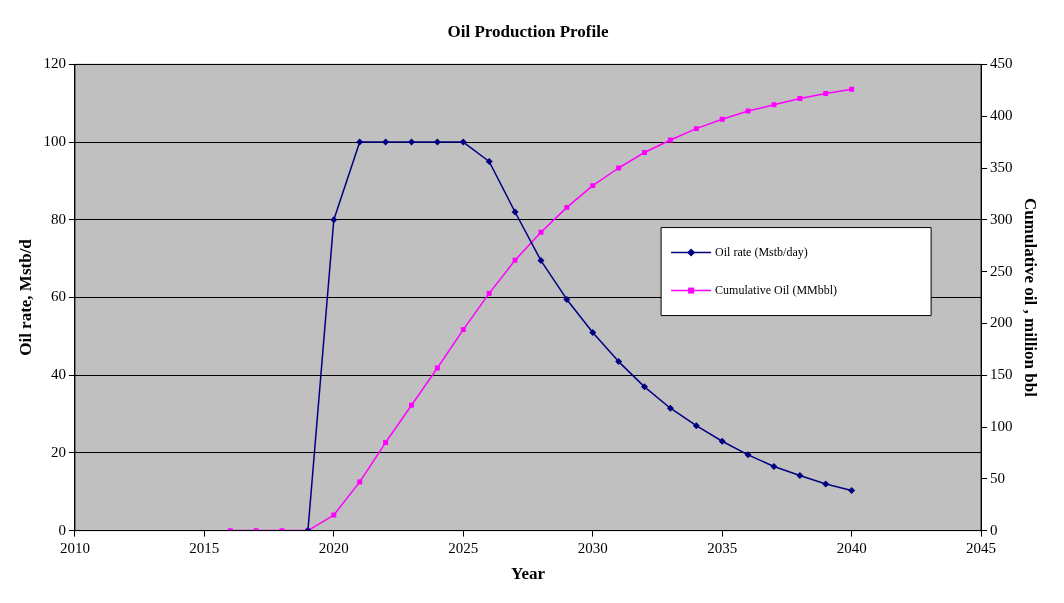 This screenshot has width=1064, height=603. I want to click on y2-axis-title: Cumulative oil , million bbl, so click(1031, 298).